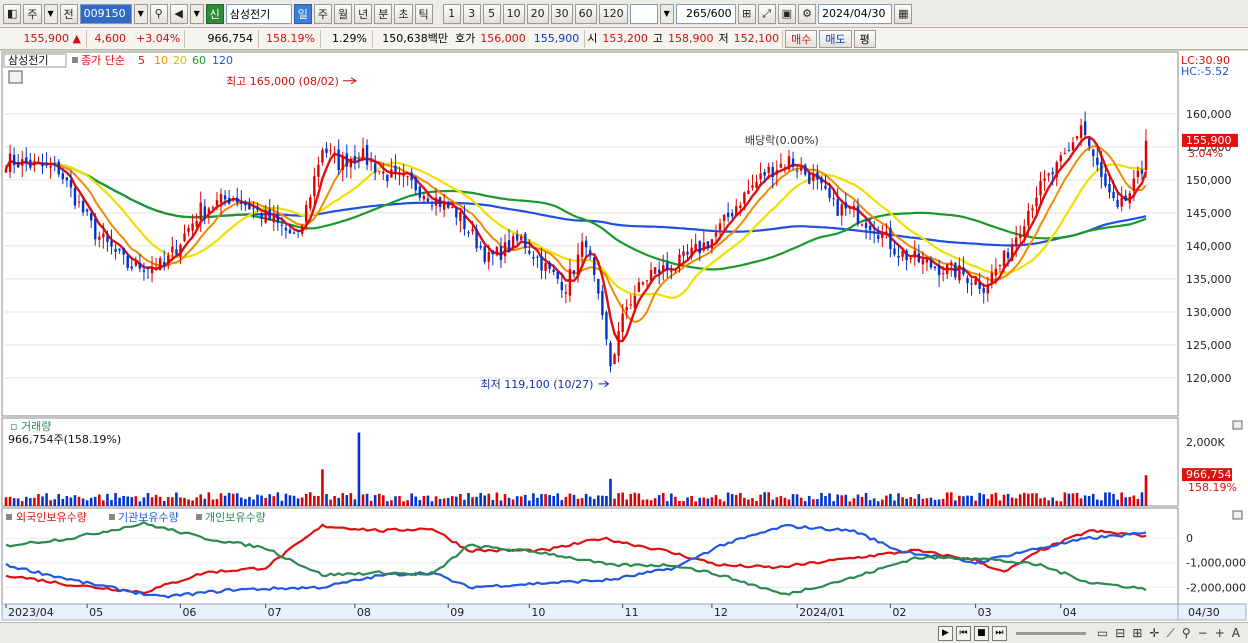 The width and height of the screenshot is (1248, 643). What do you see at coordinates (1154, 633) in the screenshot?
I see `crosshair-icon: ✛` at bounding box center [1154, 633].